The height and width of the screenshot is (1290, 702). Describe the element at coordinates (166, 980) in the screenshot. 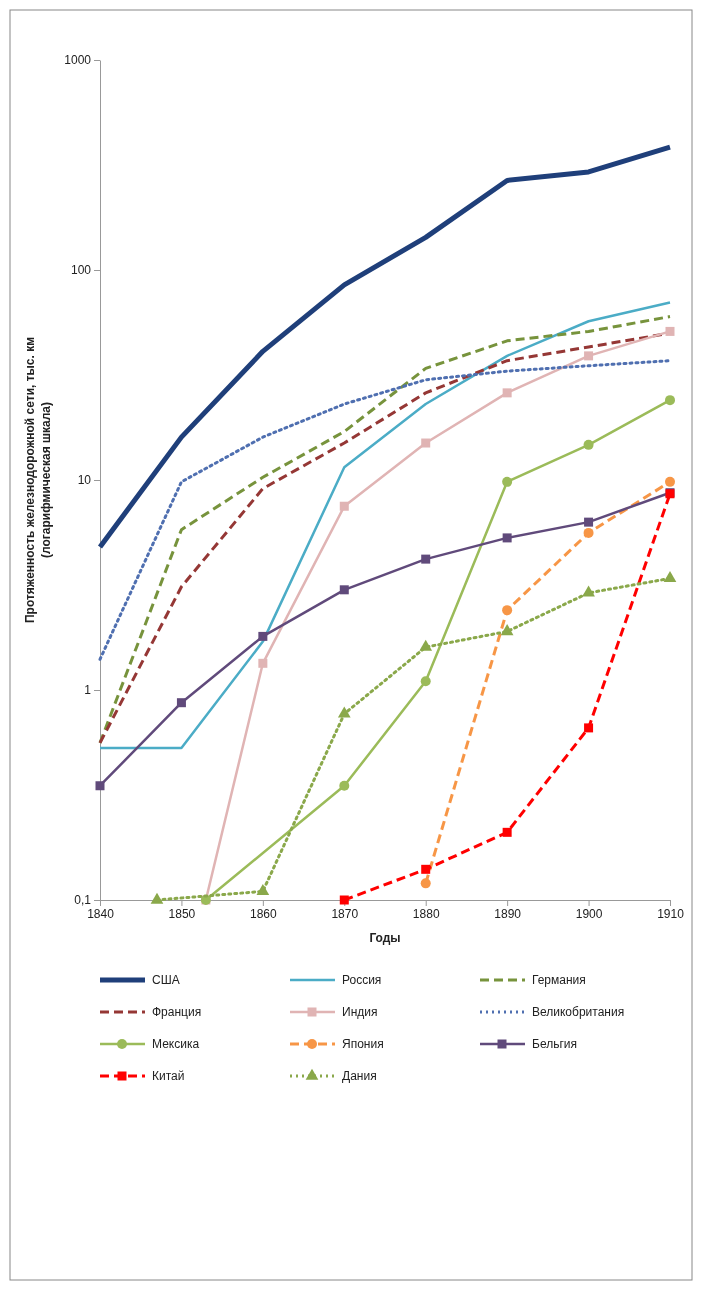

I see `legend-label: США` at that location.